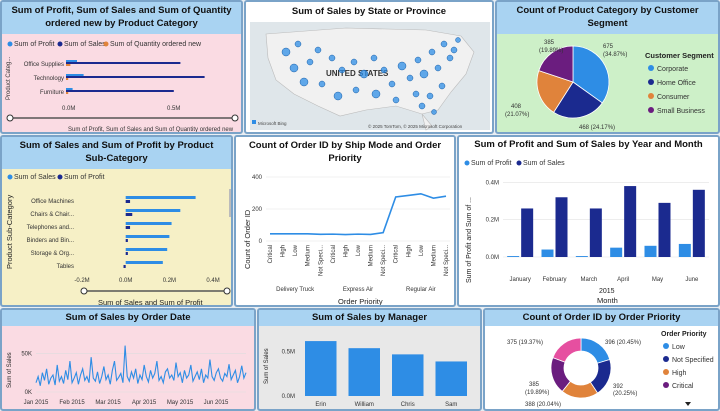 This screenshot has width=720, height=411. I want to click on legend-item: Corporate, so click(672, 69).